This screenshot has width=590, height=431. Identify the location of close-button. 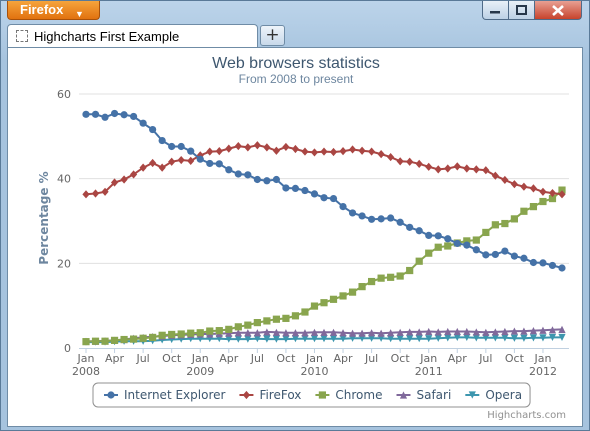
(558, 10).